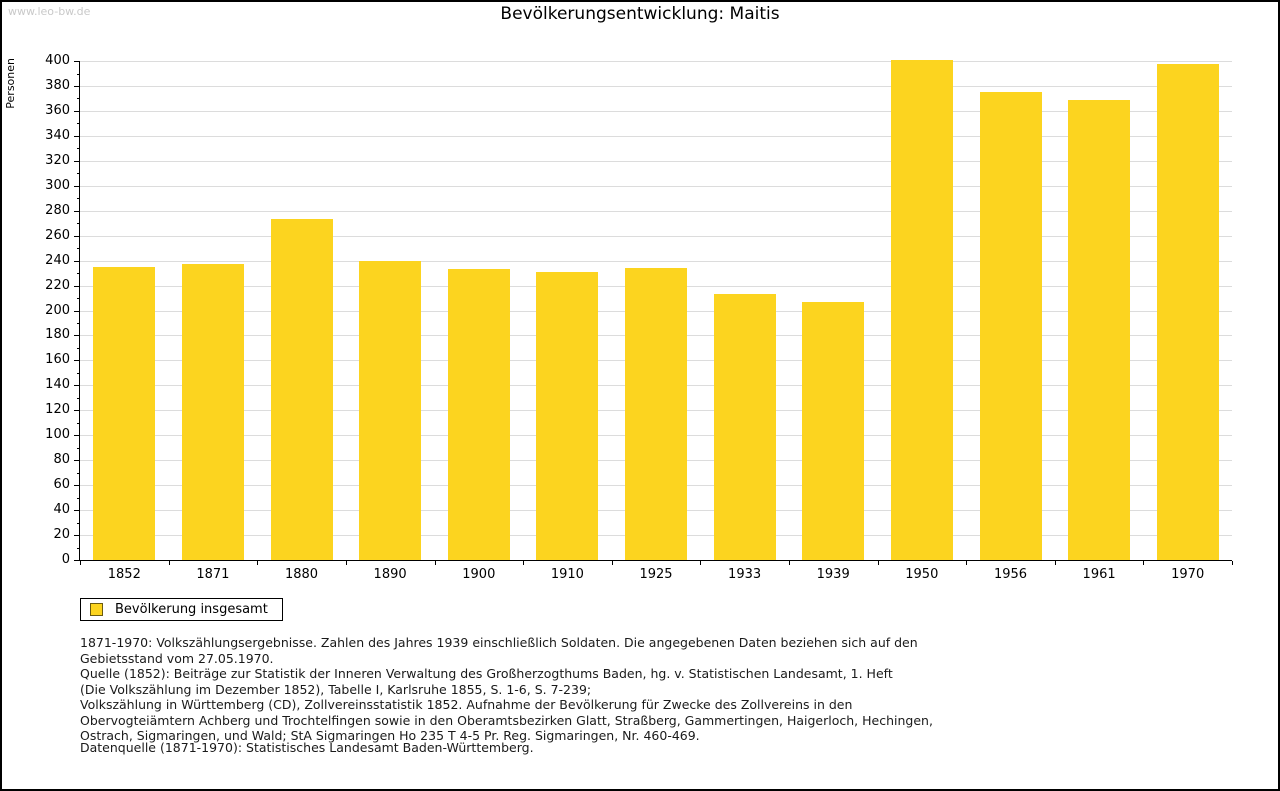 This screenshot has width=1280, height=791. Describe the element at coordinates (57, 185) in the screenshot. I see `y-tick-label-300: 300` at that location.